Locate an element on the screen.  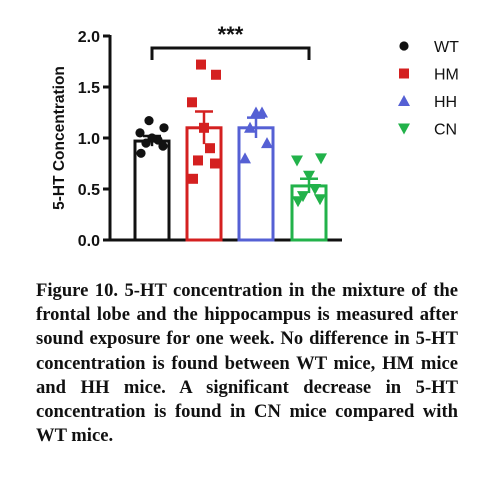
bar-wt is located at coordinates (152, 190).